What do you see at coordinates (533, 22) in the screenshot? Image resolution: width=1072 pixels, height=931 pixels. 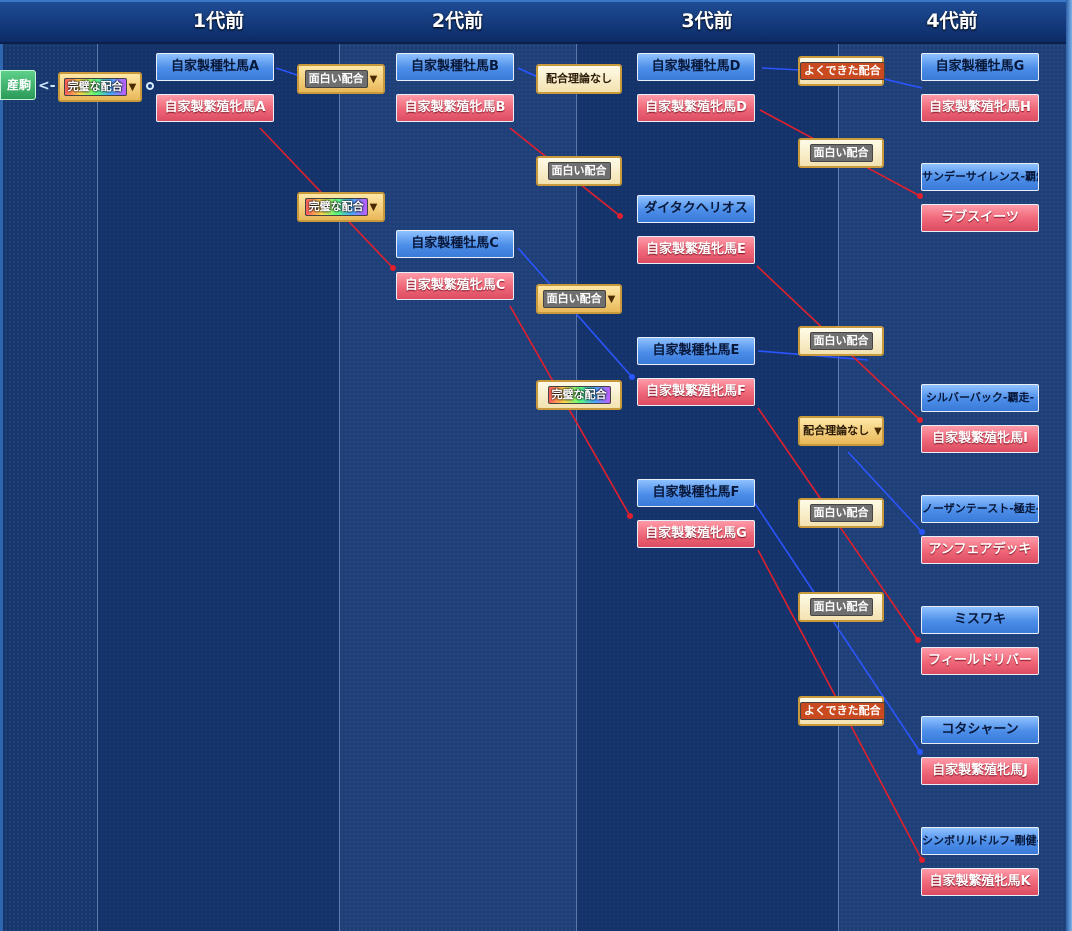 I see `generation-header: 1代前 2代前 3代前 4代前` at bounding box center [533, 22].